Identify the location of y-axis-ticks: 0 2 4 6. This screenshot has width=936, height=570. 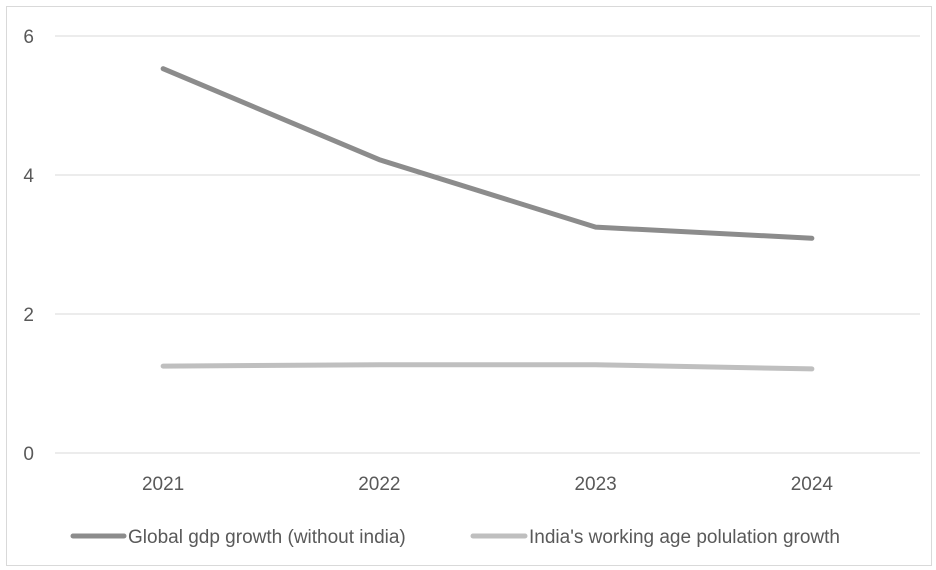
(28, 246).